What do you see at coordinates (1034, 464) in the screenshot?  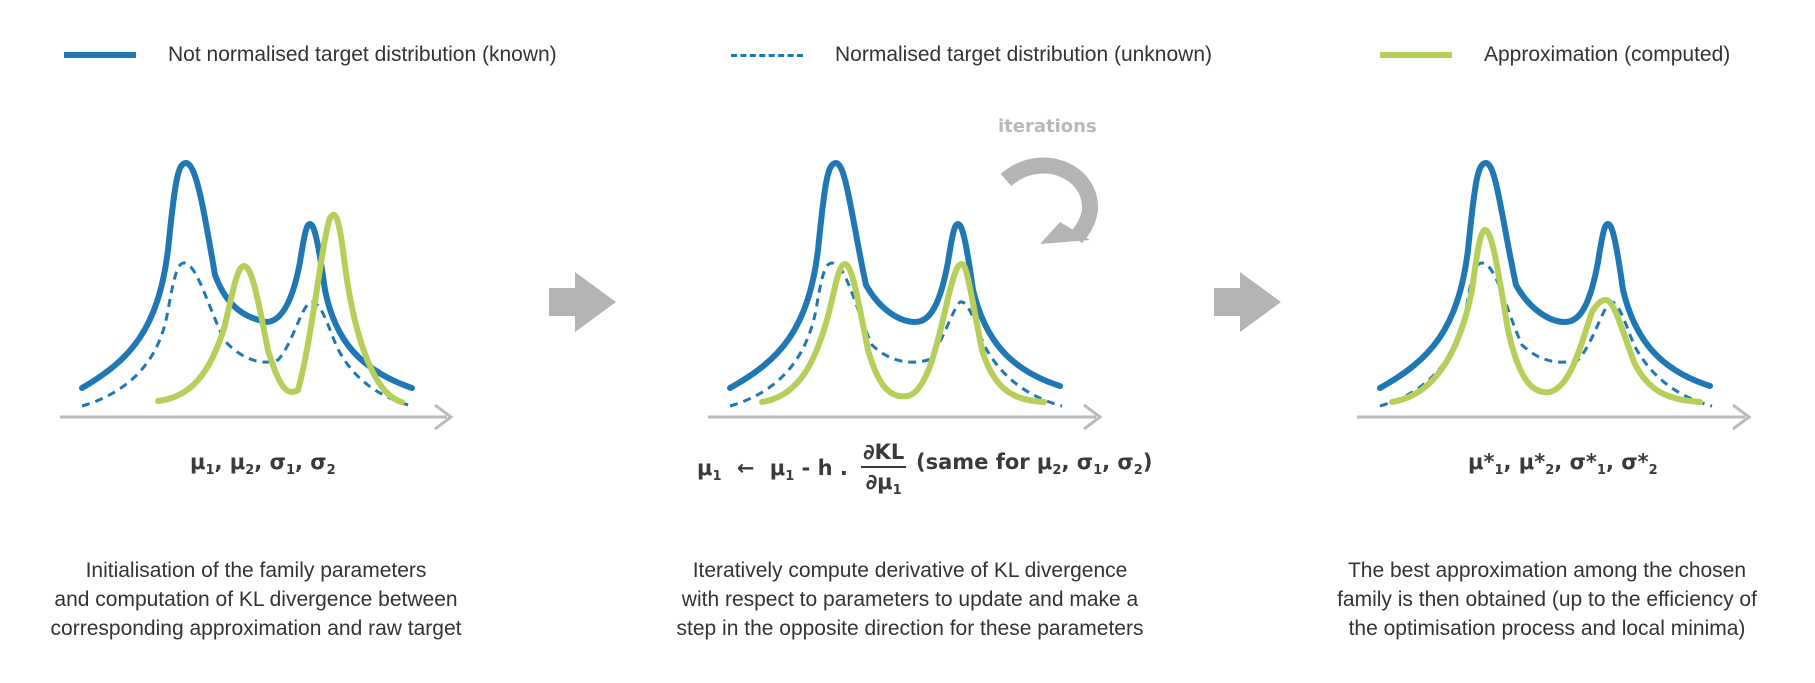 I see `same-for-note: (same for μ2, σ1, σ2)` at bounding box center [1034, 464].